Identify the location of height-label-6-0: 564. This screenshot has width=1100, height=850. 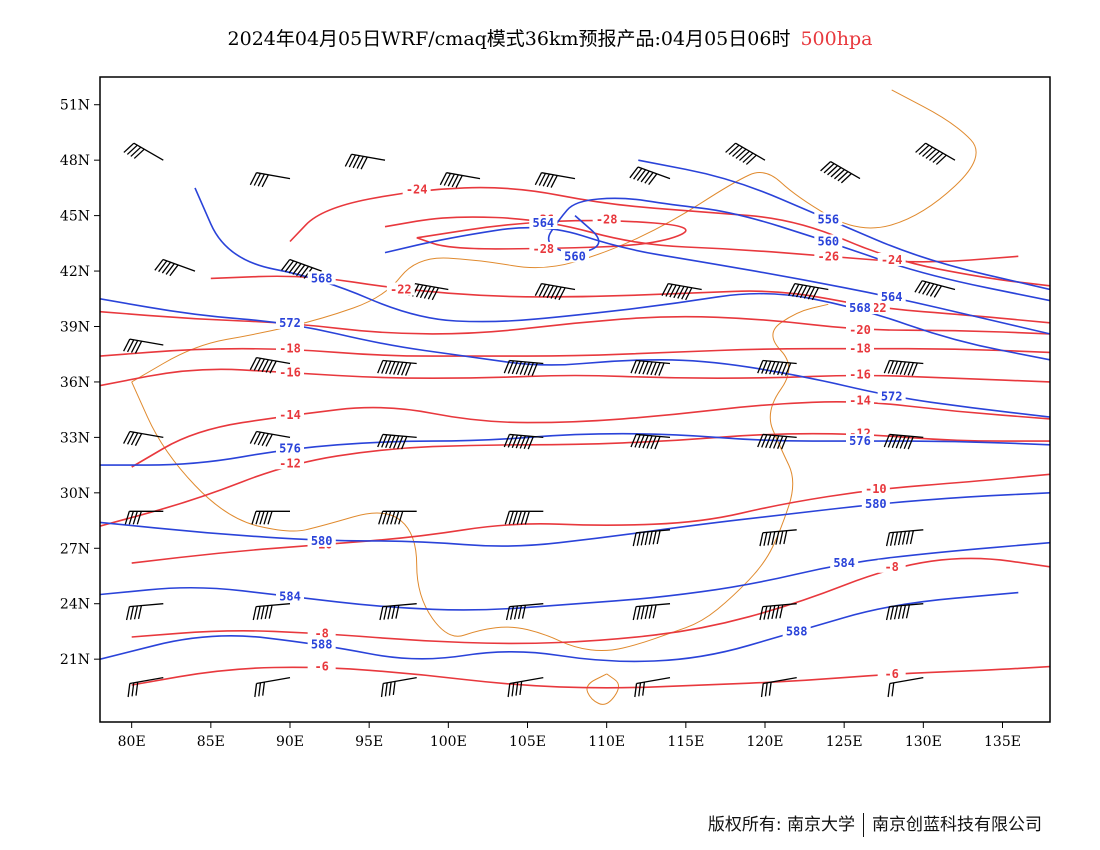
(543, 223).